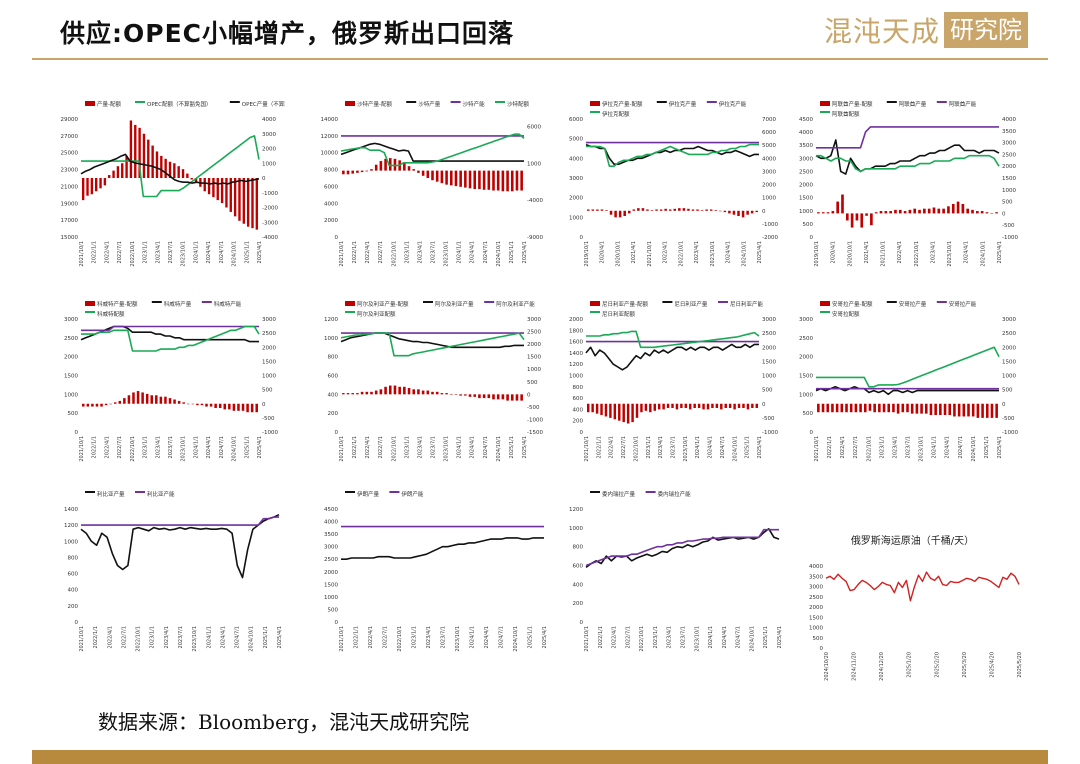 The height and width of the screenshot is (764, 1080). Describe the element at coordinates (926, 30) in the screenshot. I see `brand-logo: 混沌天成 研究院` at that location.